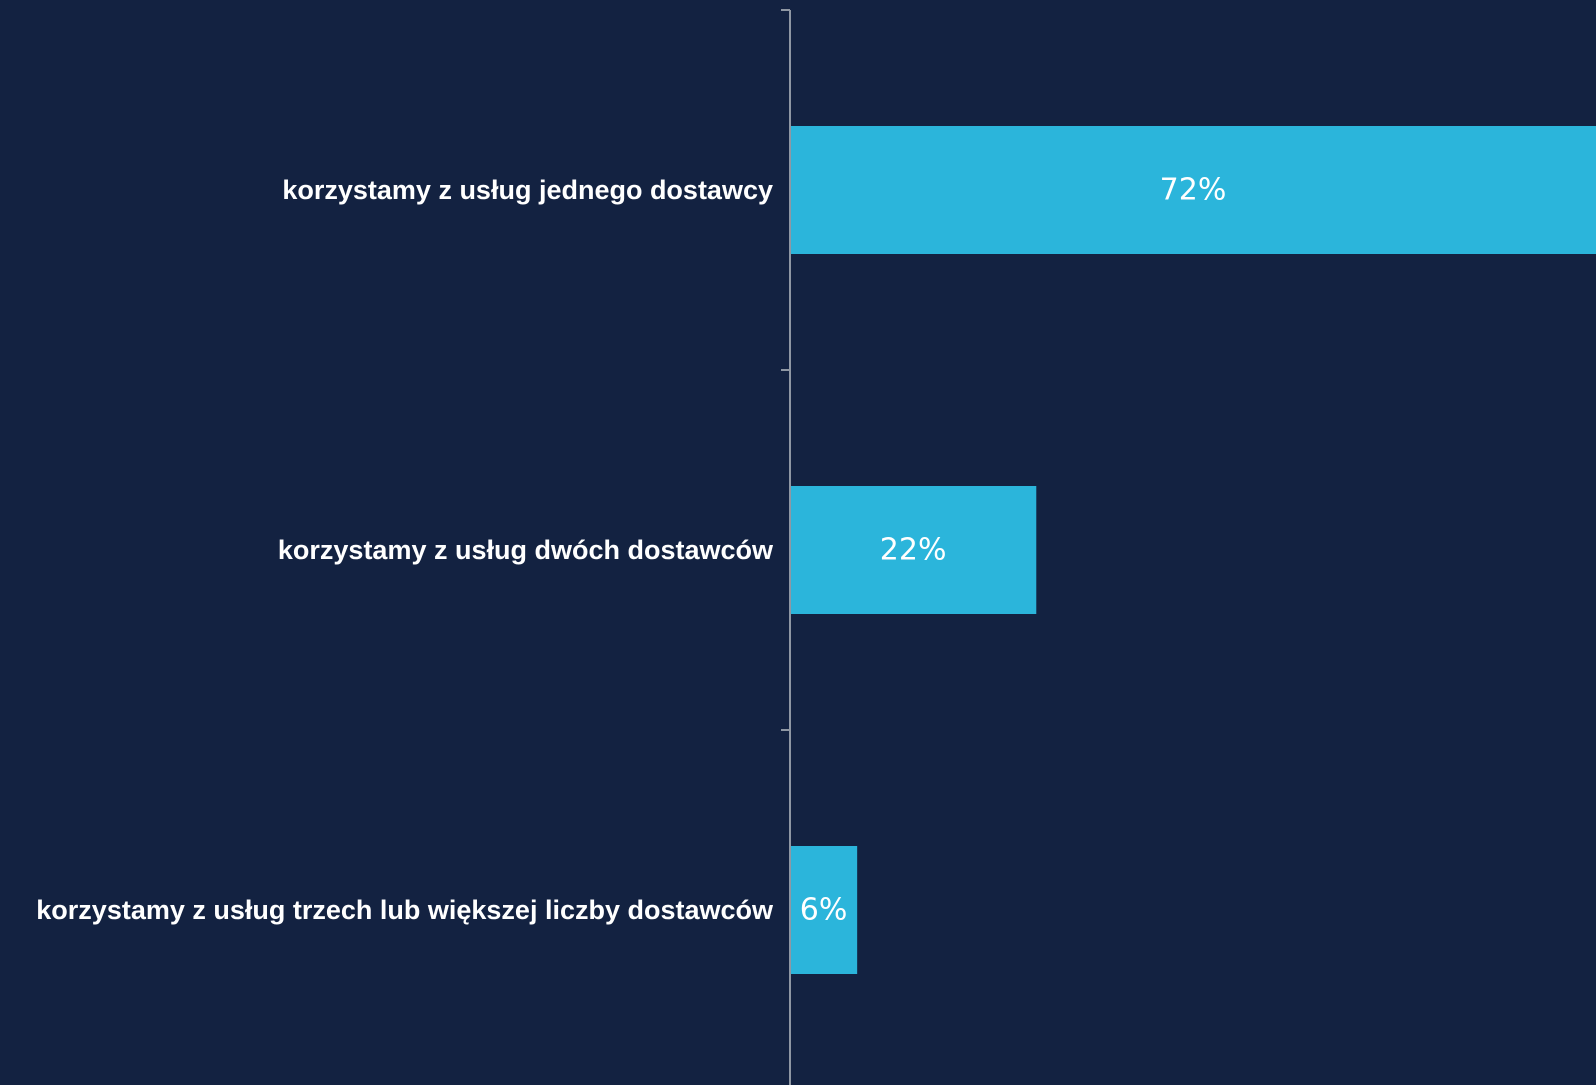 The height and width of the screenshot is (1085, 1596). I want to click on bar-value-label-1: 72%, so click(1193, 190).